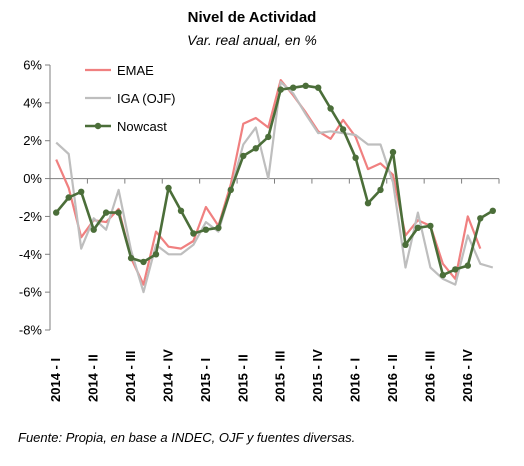 The image size is (524, 466). Describe the element at coordinates (31, 330) in the screenshot. I see `y-tick-label: -8%` at that location.